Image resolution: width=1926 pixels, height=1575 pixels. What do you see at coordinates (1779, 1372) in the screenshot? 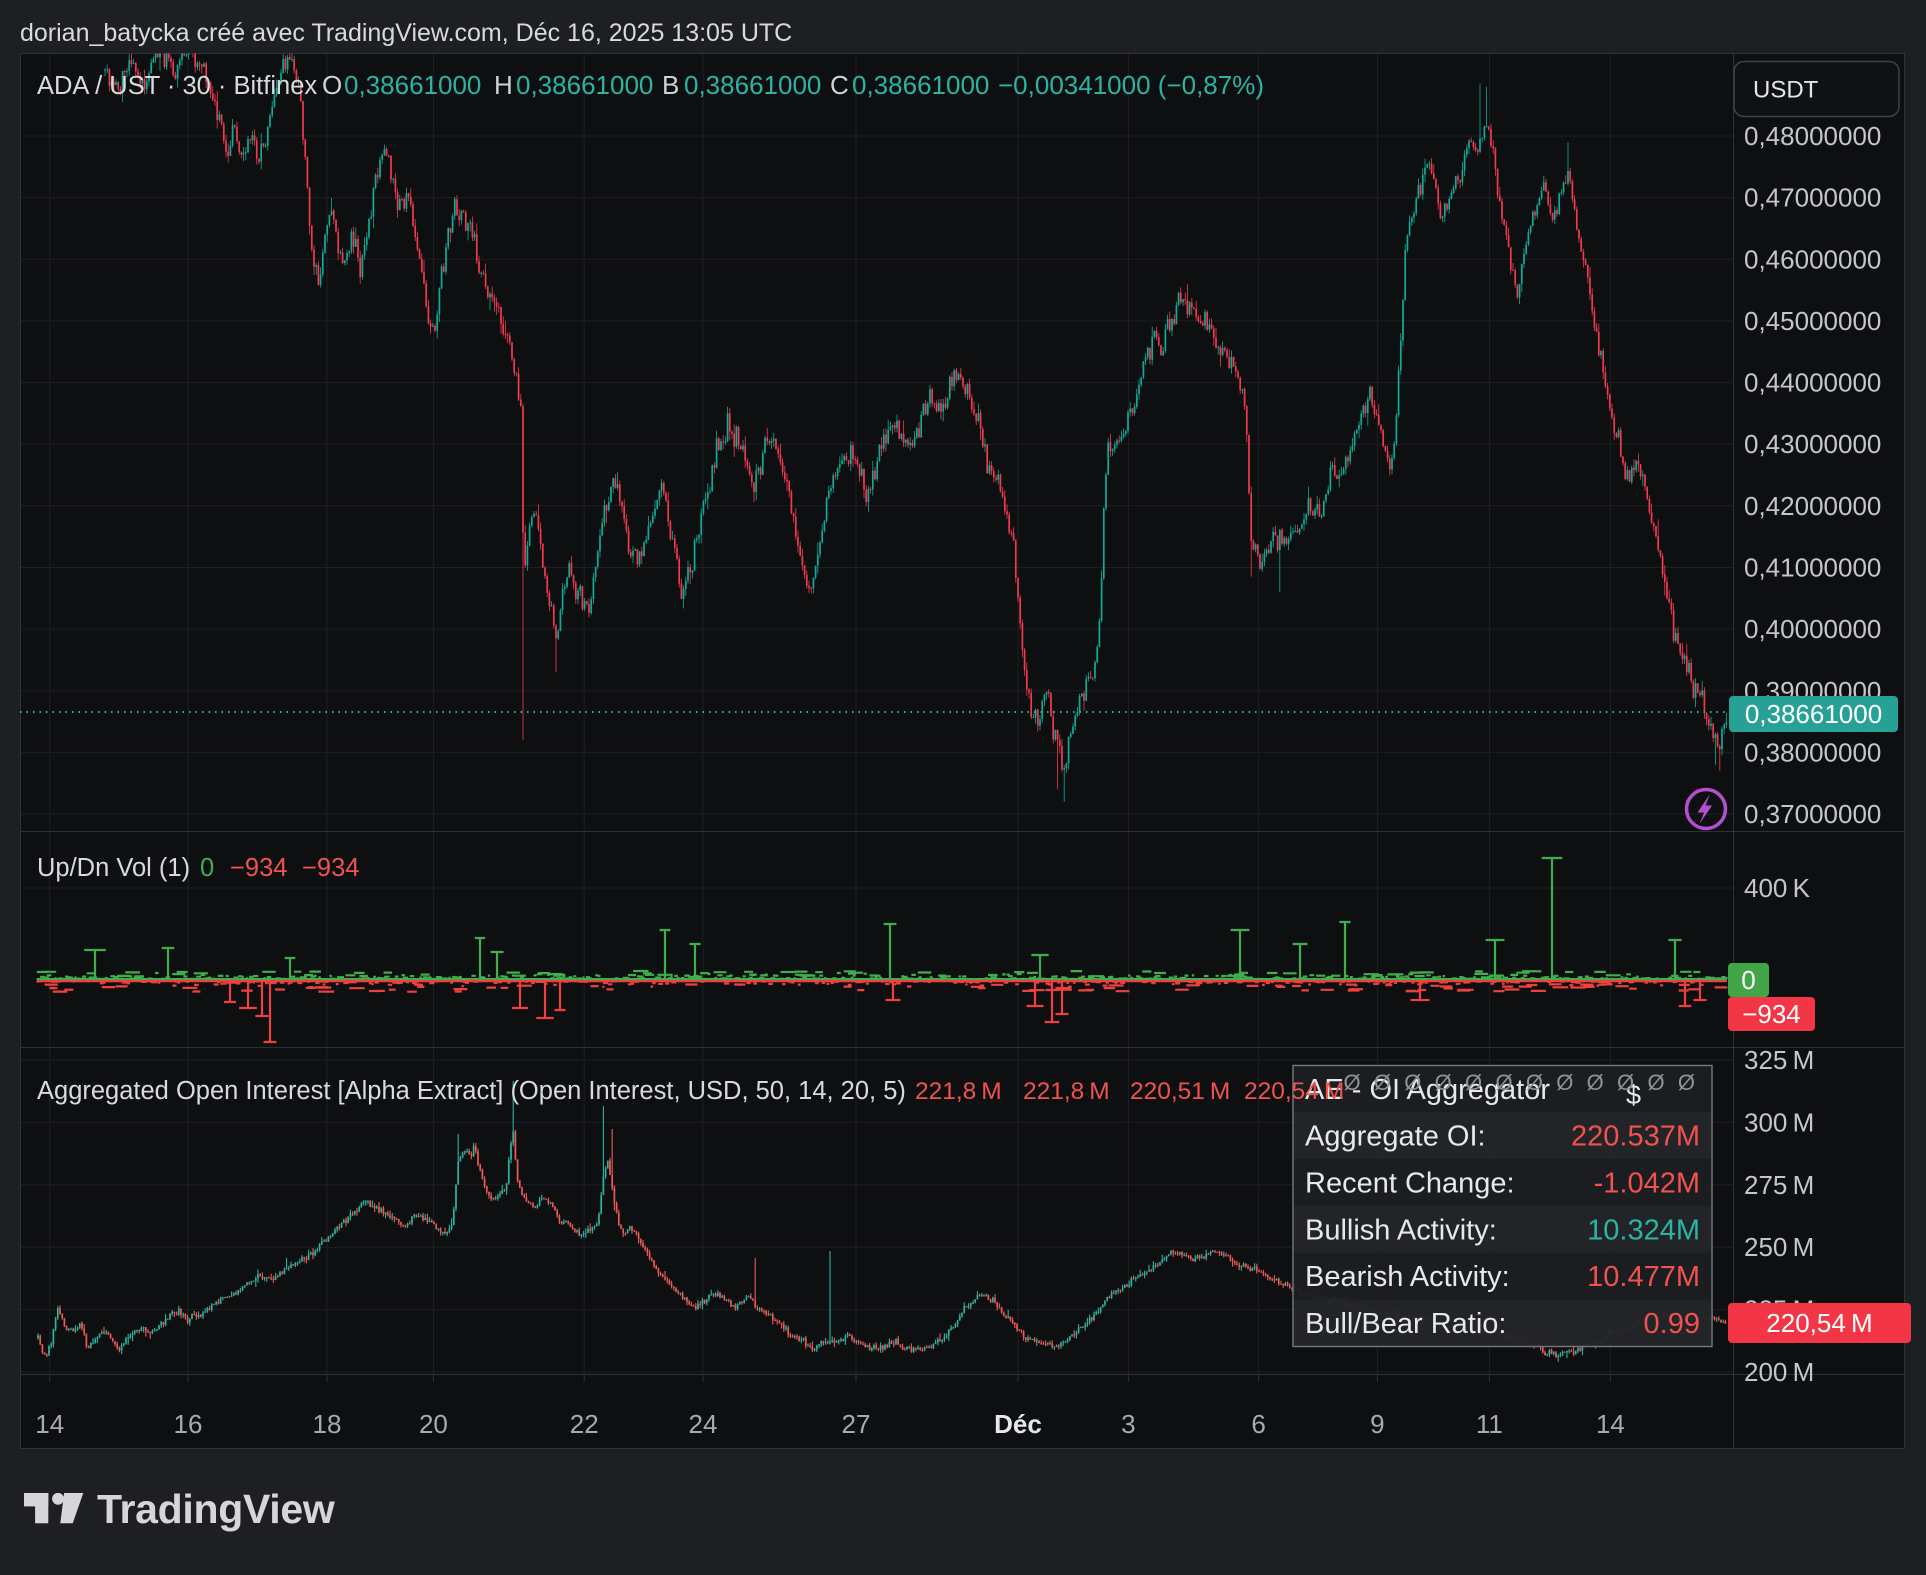
I see `svg-text: 200 M` at bounding box center [1779, 1372].